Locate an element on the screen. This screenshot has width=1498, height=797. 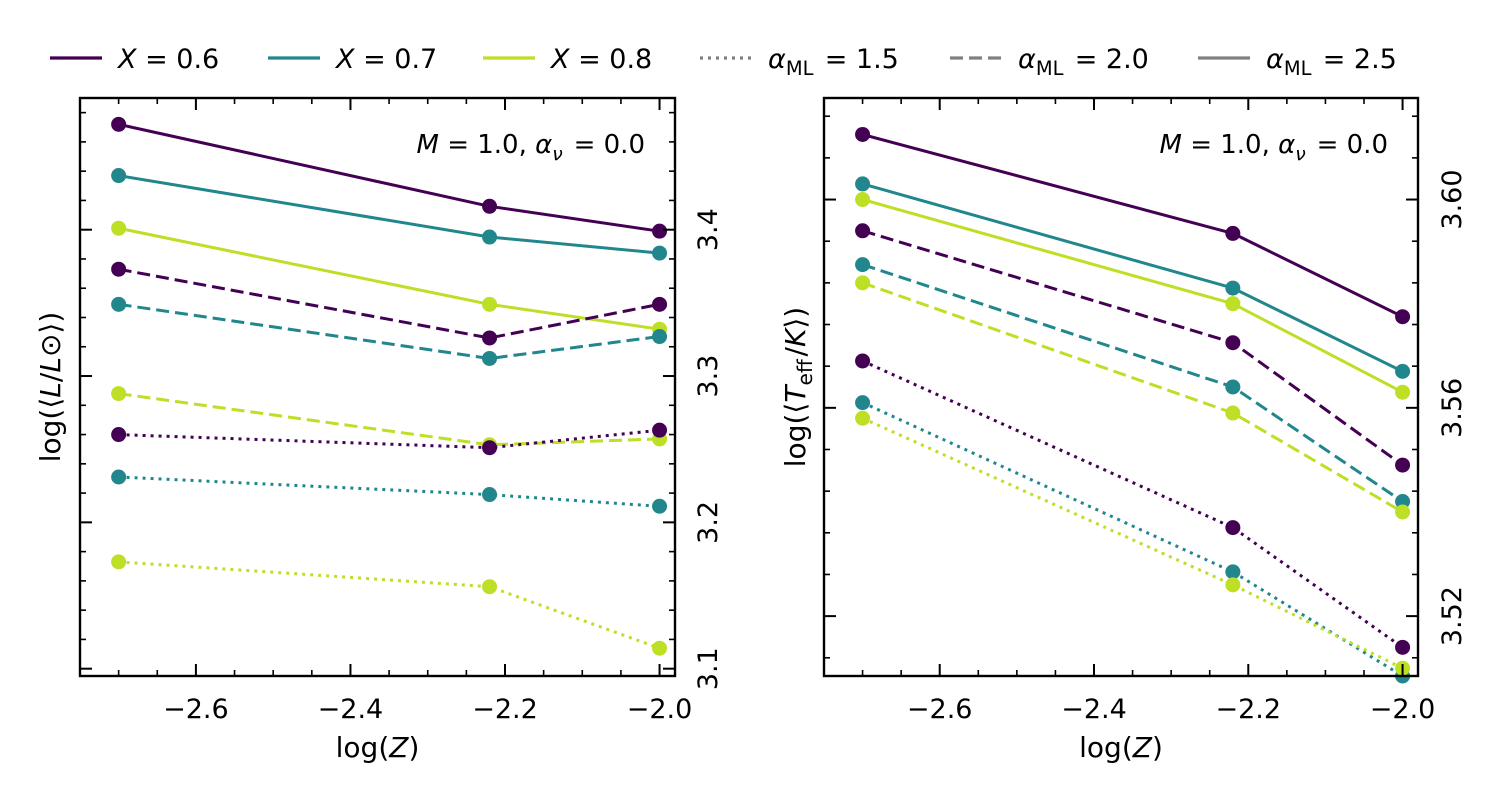
y-tick-label: 3.1 is located at coordinates (708, 668).